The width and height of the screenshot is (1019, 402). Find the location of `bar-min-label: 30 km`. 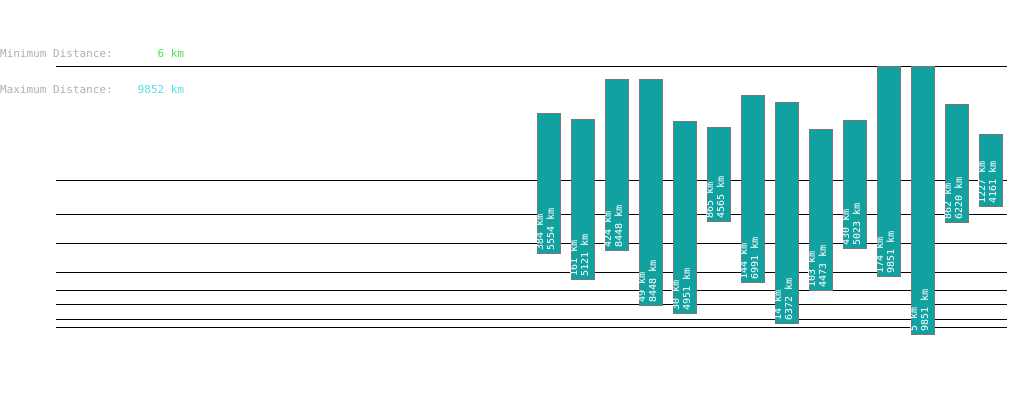

bar-min-label: 30 km is located at coordinates (676, 295).